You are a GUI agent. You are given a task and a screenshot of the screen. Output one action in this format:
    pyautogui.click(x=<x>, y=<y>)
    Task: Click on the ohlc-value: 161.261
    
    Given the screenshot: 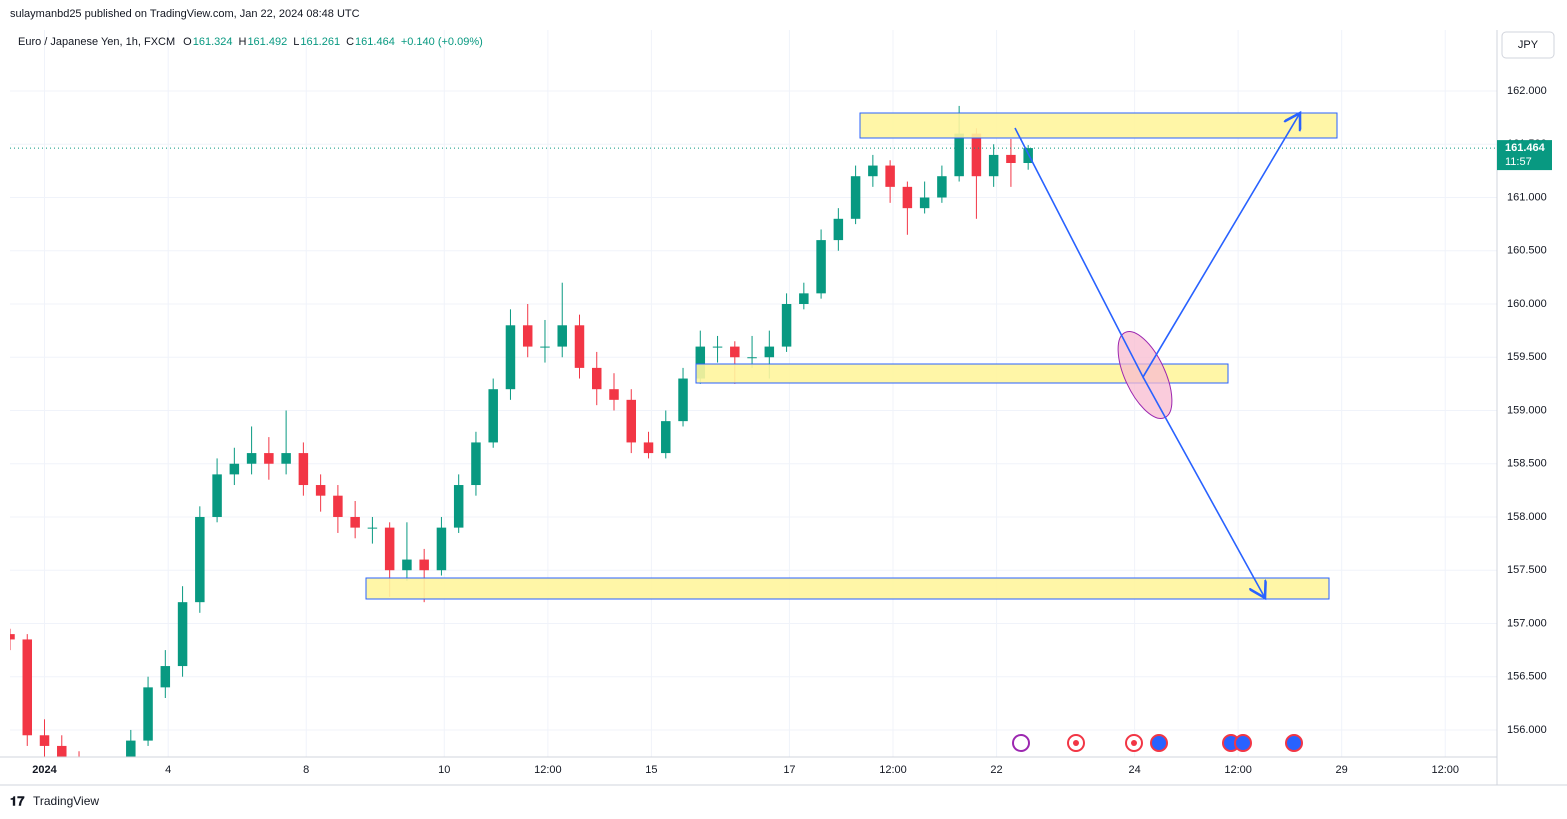 What is the action you would take?
    pyautogui.click(x=320, y=42)
    